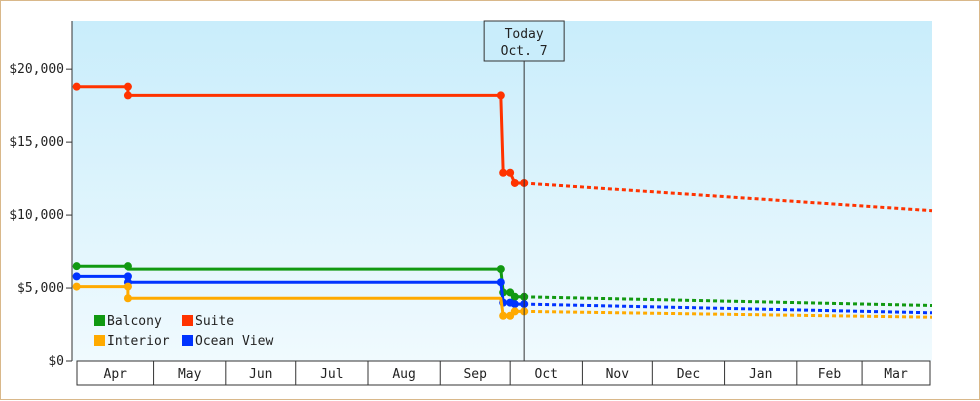 Image resolution: width=980 pixels, height=401 pixels. What do you see at coordinates (830, 374) in the screenshot?
I see `month-label: Feb` at bounding box center [830, 374].